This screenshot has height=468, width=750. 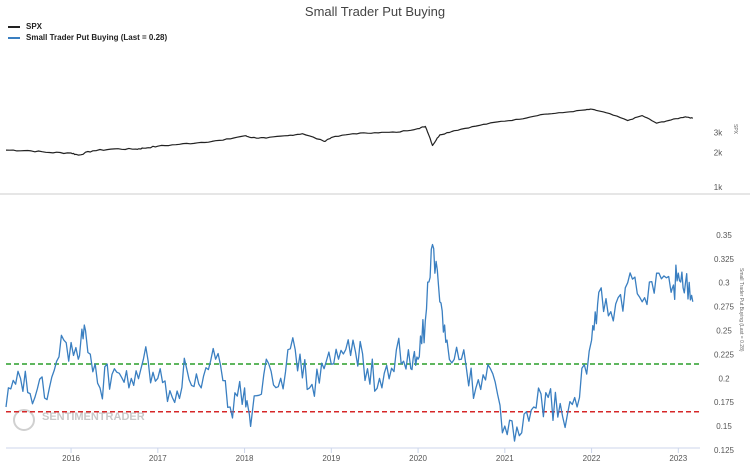 What do you see at coordinates (97, 37) in the screenshot?
I see `legend-label-put-buying: Small Trader Put Buying (Last = 0.28)` at bounding box center [97, 37].